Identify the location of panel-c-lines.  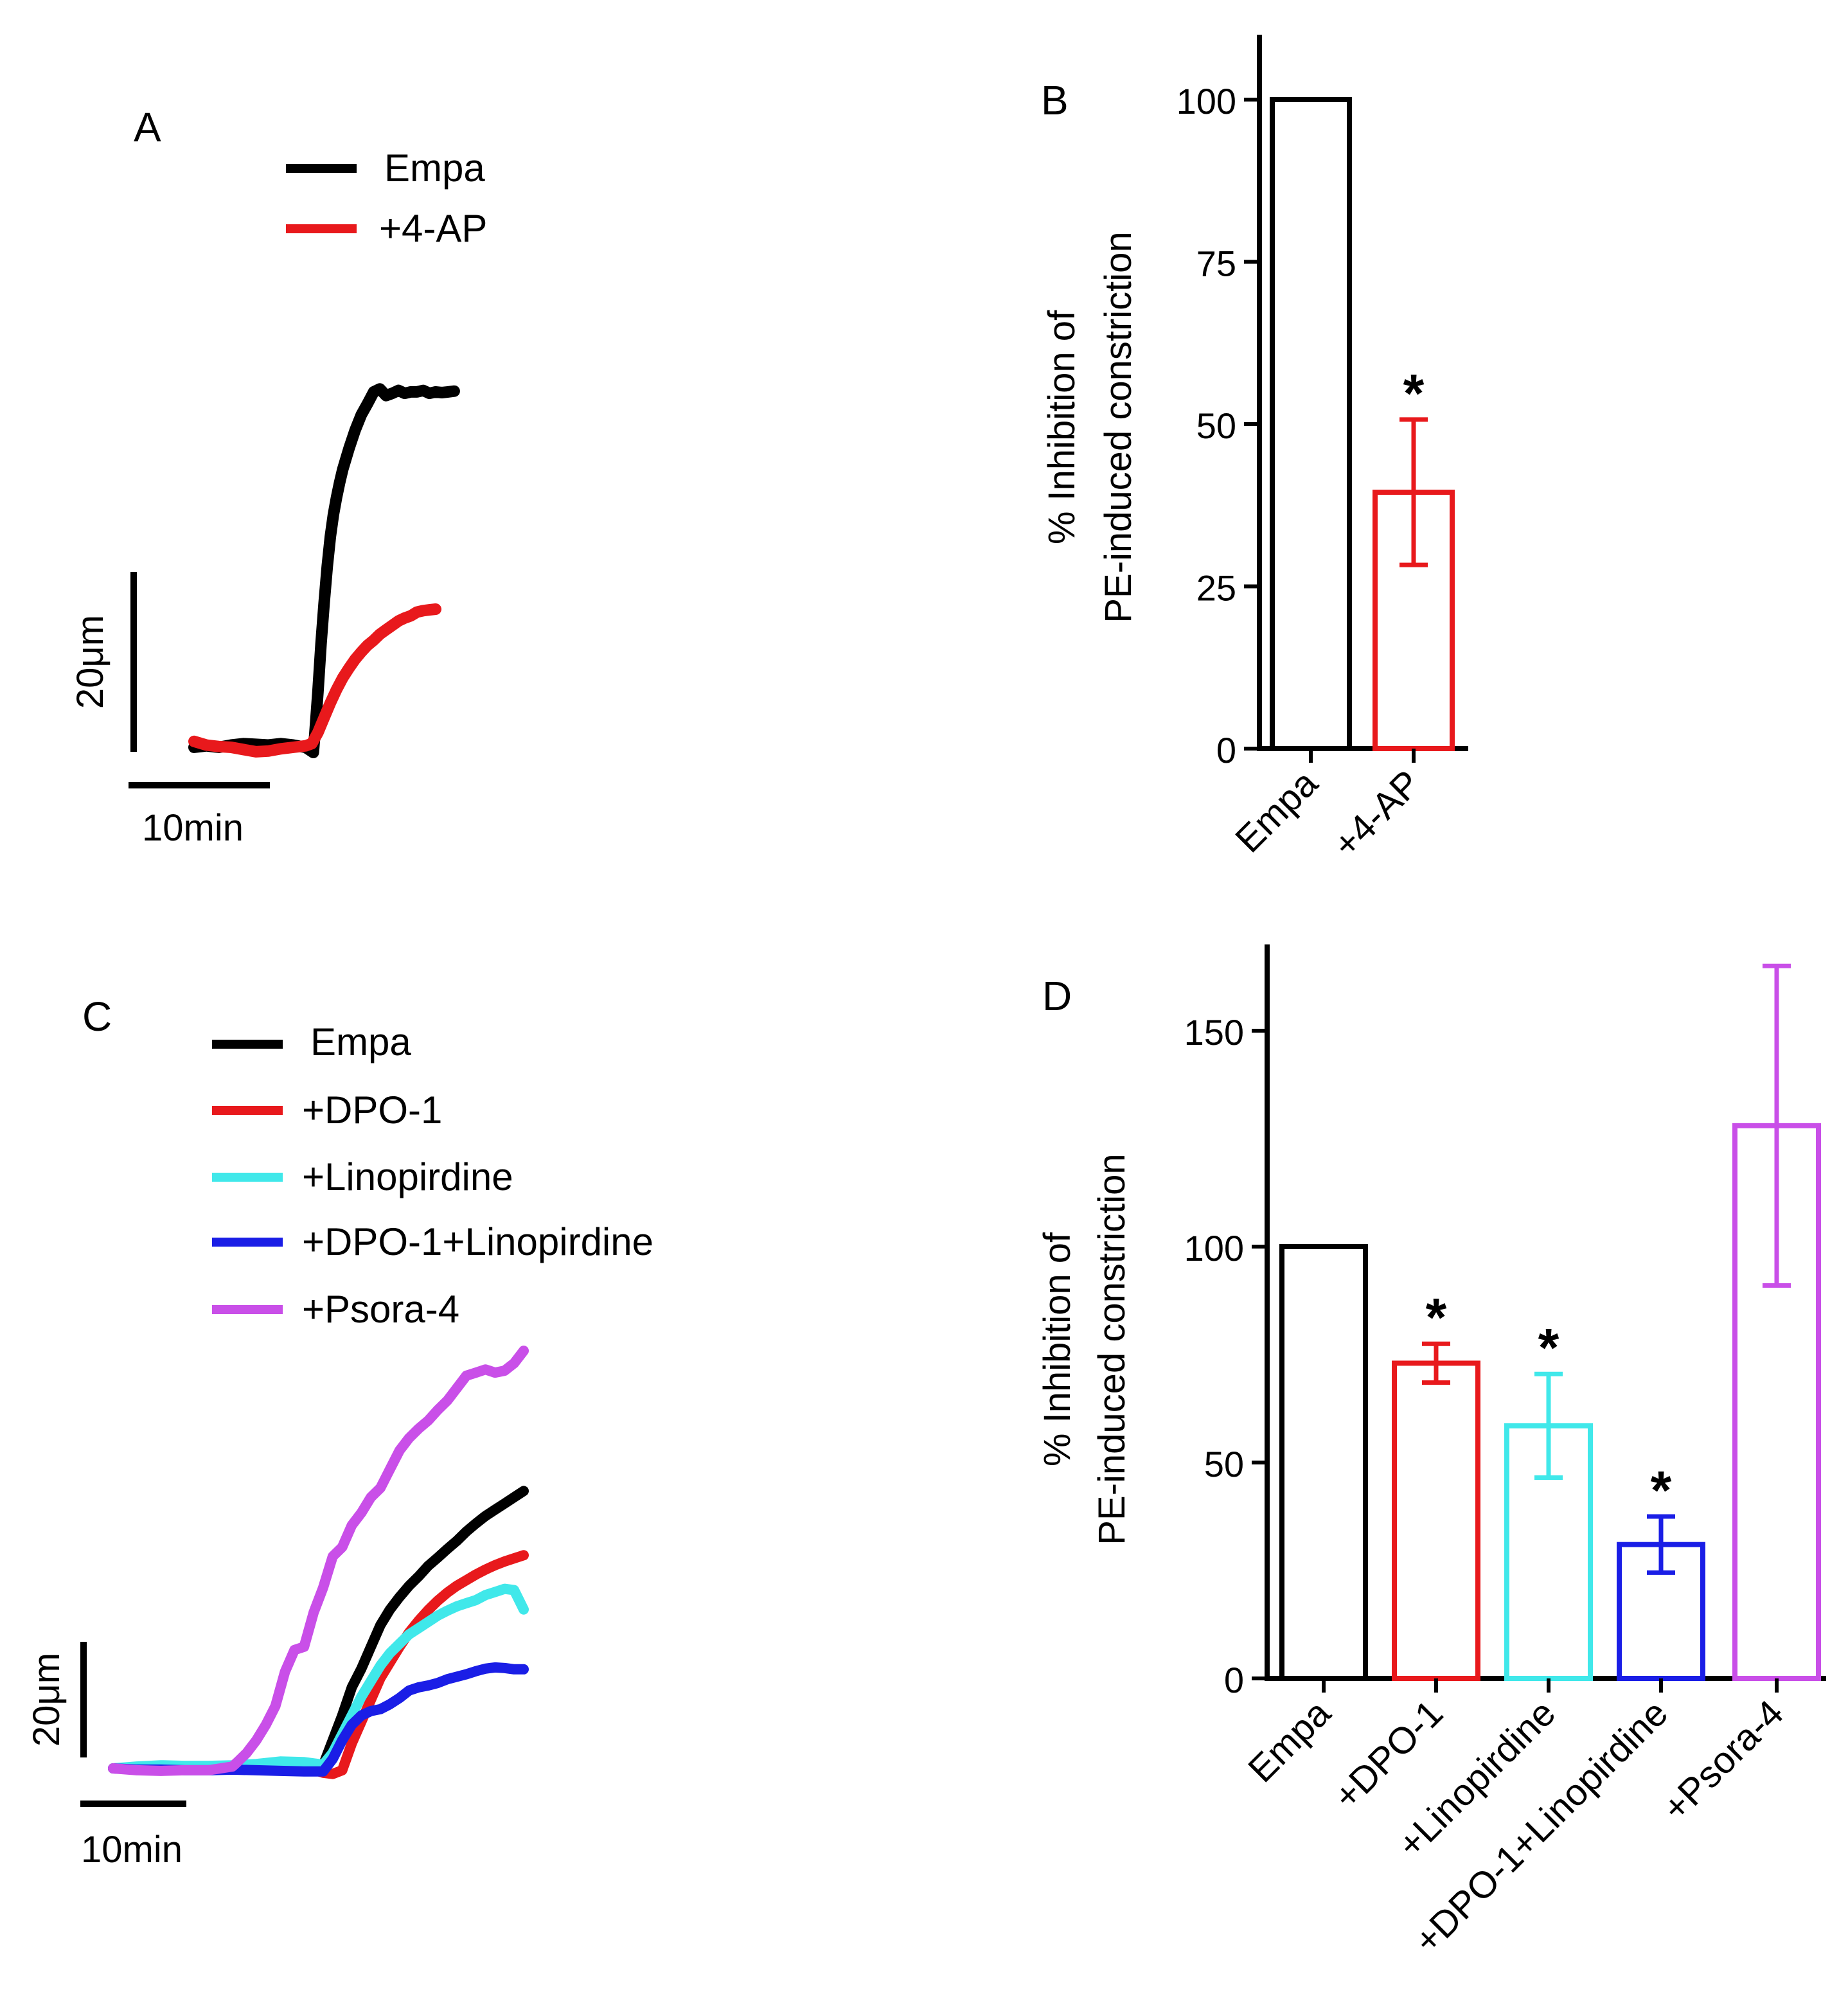
(318, 1562).